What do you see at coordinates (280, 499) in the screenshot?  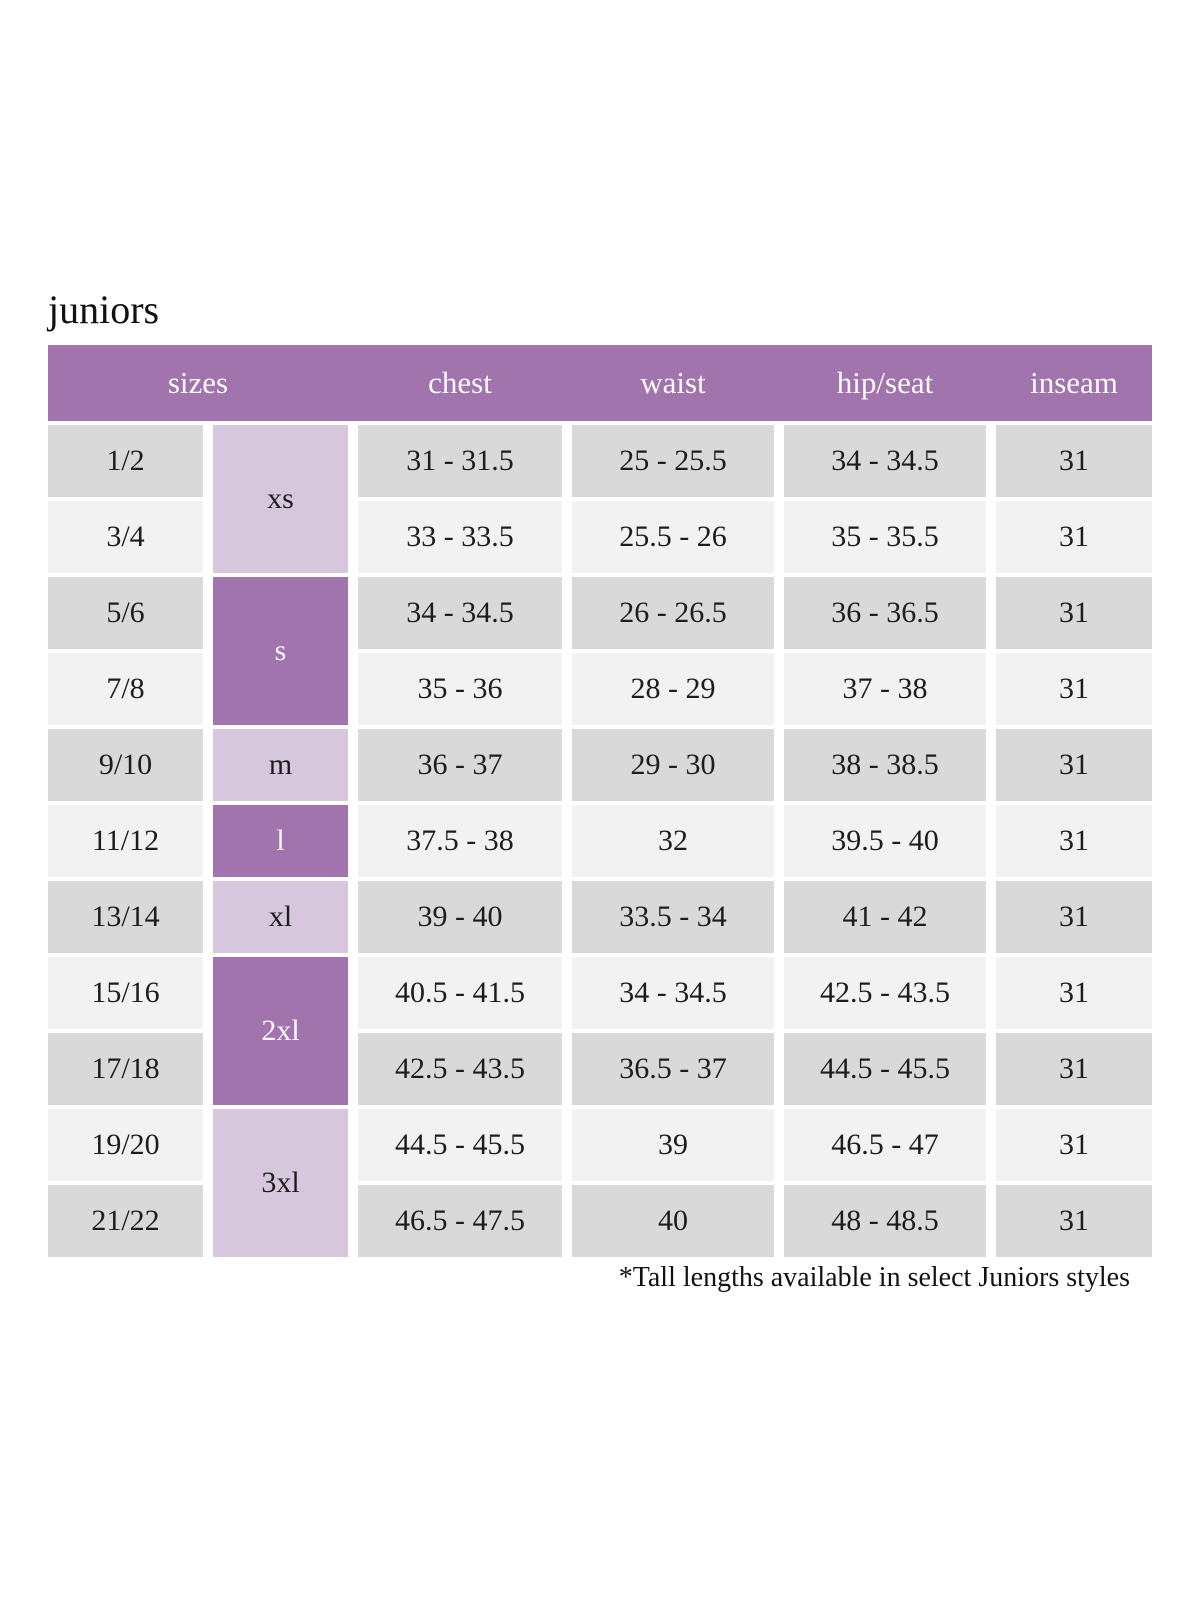 I see `size-group-cell-xs: xs` at bounding box center [280, 499].